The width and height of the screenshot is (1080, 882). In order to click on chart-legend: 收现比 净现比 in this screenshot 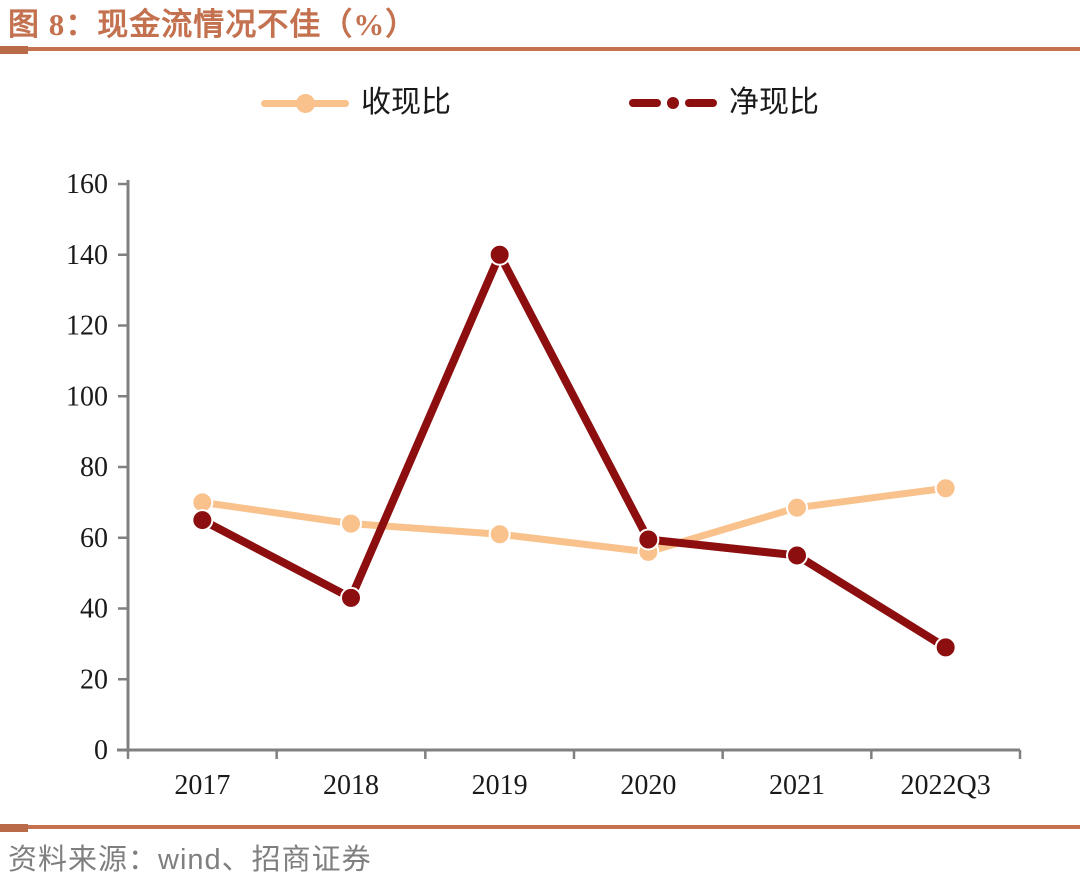, I will do `click(540, 103)`.